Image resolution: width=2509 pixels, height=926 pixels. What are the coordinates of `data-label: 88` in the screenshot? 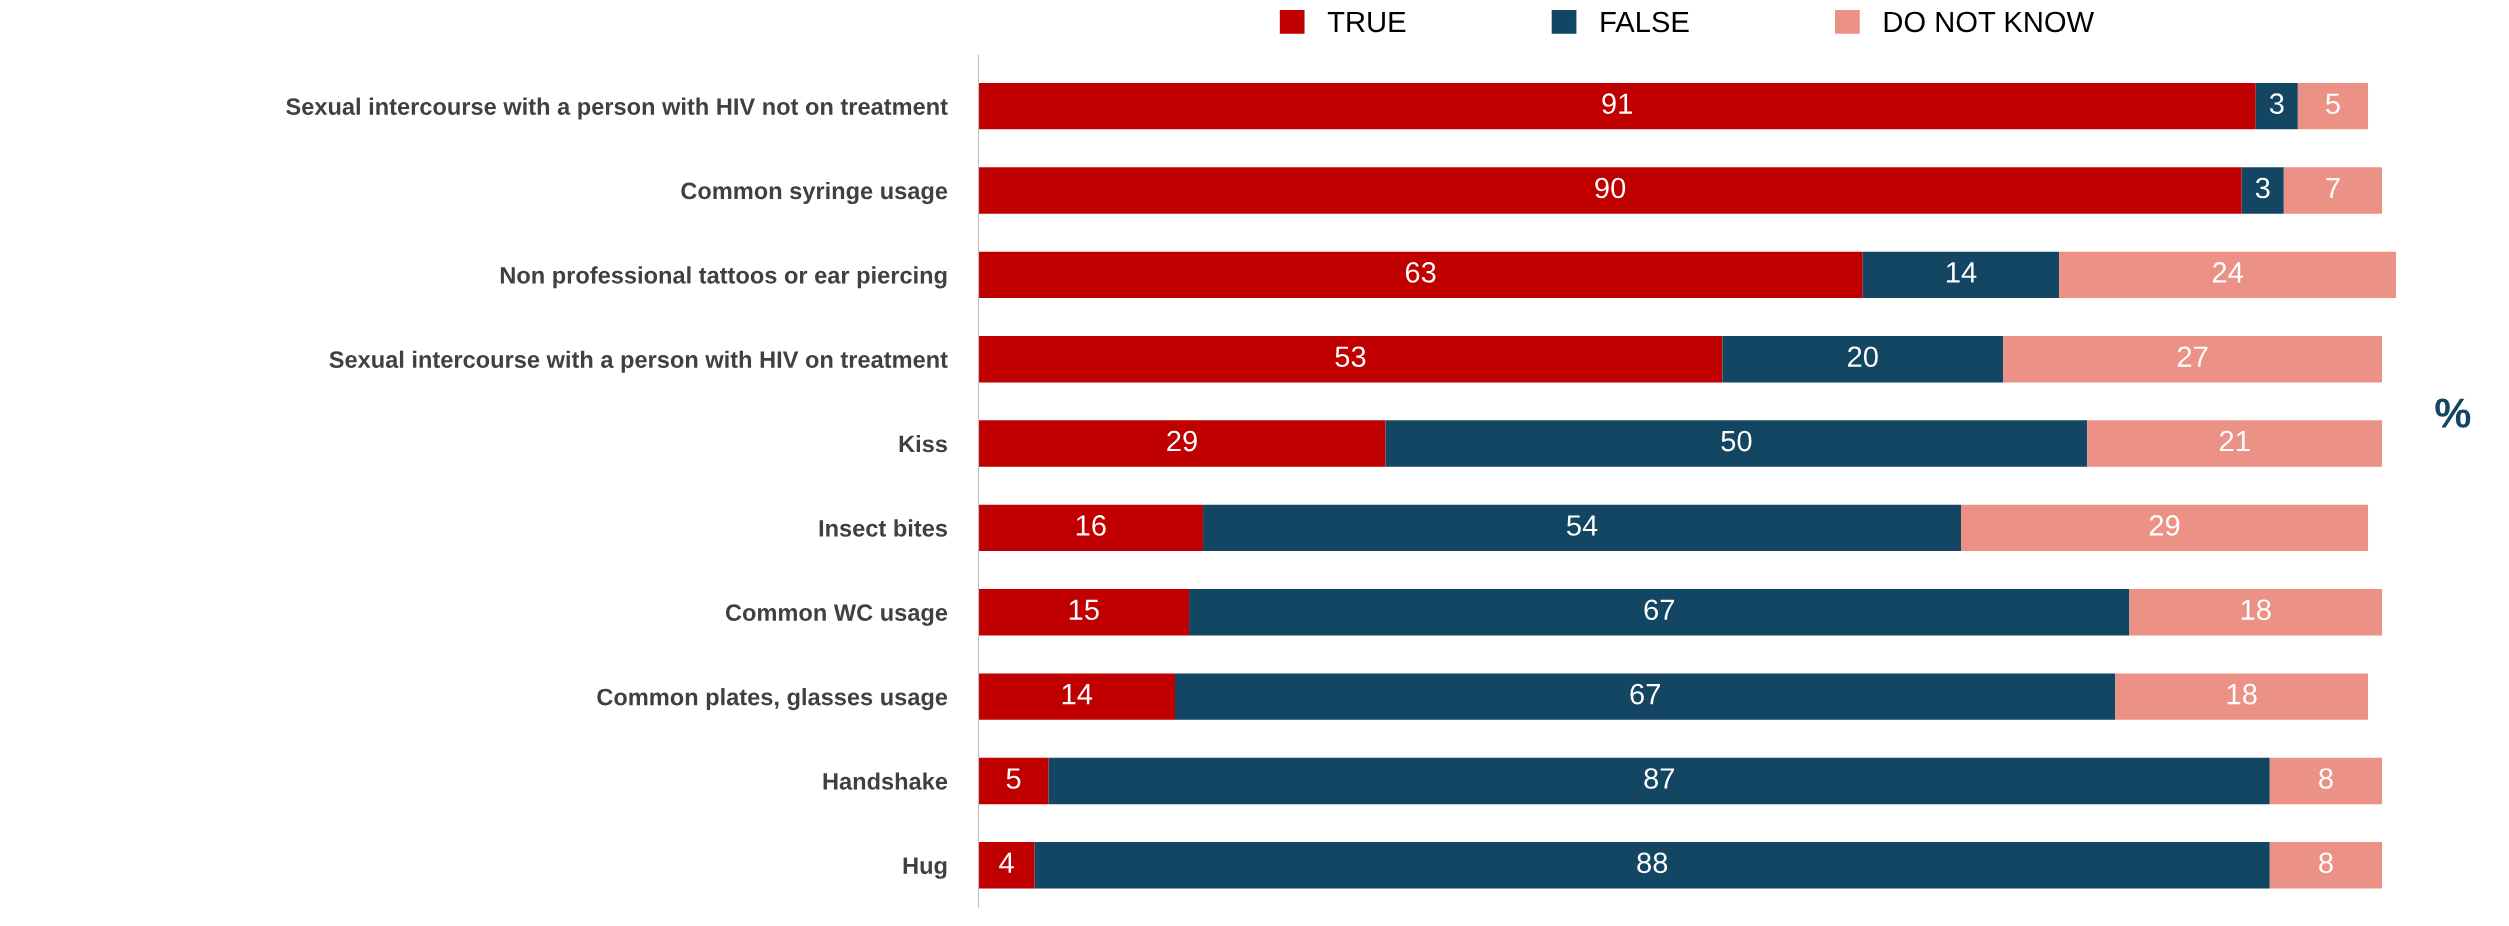 It's located at (1652, 863).